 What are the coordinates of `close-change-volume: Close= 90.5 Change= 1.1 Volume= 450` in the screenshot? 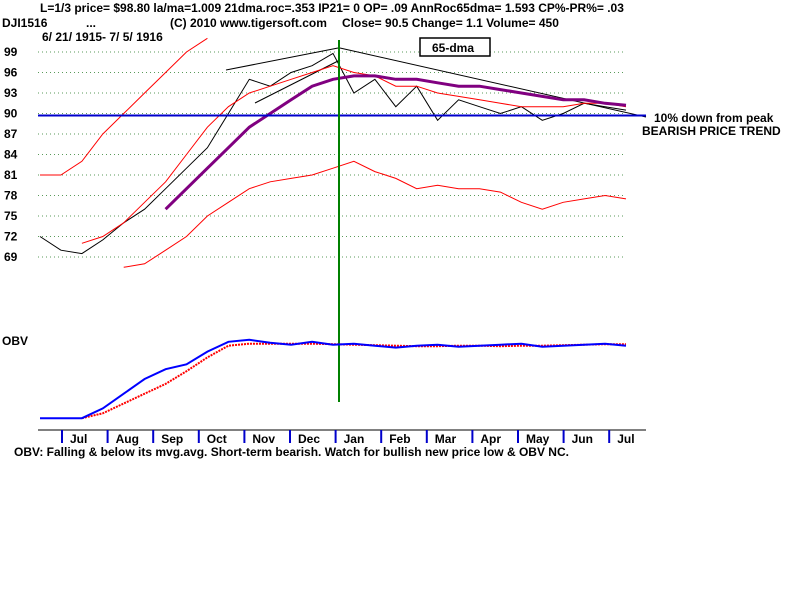 It's located at (450, 23).